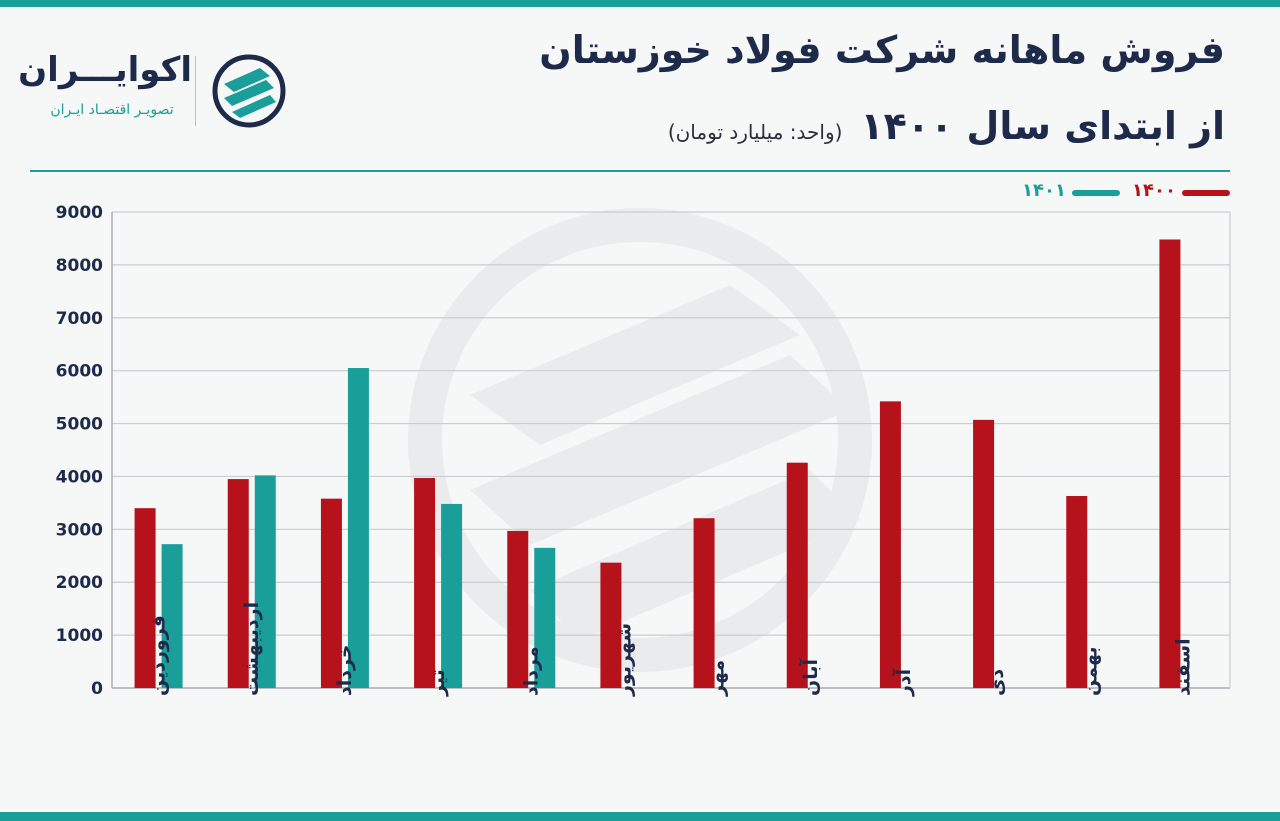 This screenshot has width=1280, height=821. Describe the element at coordinates (97, 689) in the screenshot. I see `y-tick-label: 0` at that location.